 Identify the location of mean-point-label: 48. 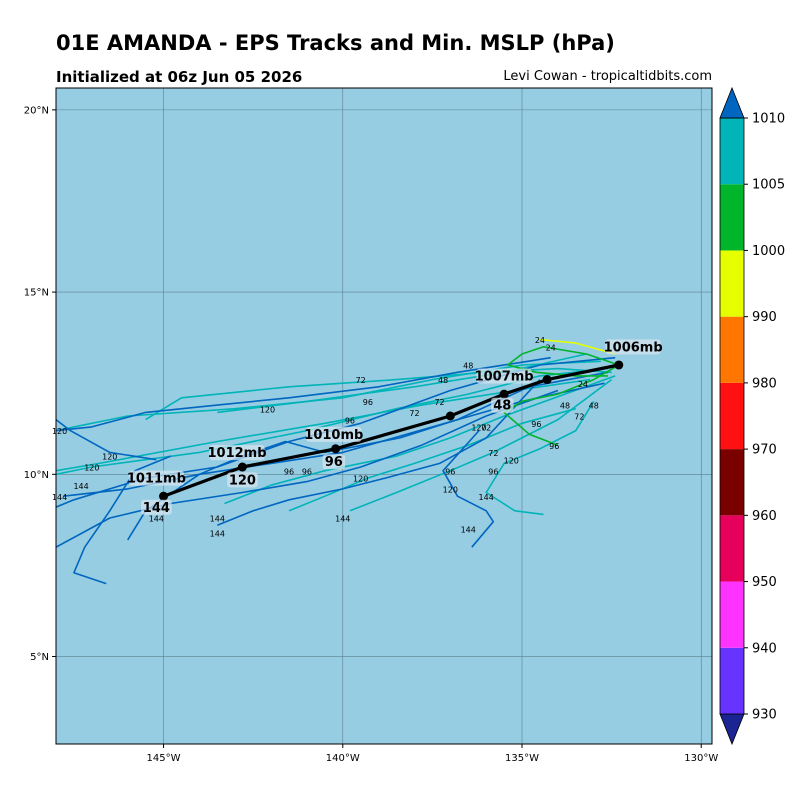
(502, 406).